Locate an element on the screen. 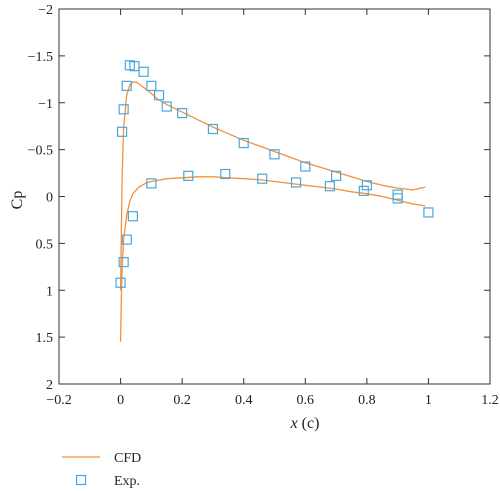 The image size is (500, 491). y-axis-label: Cp is located at coordinates (17, 200).